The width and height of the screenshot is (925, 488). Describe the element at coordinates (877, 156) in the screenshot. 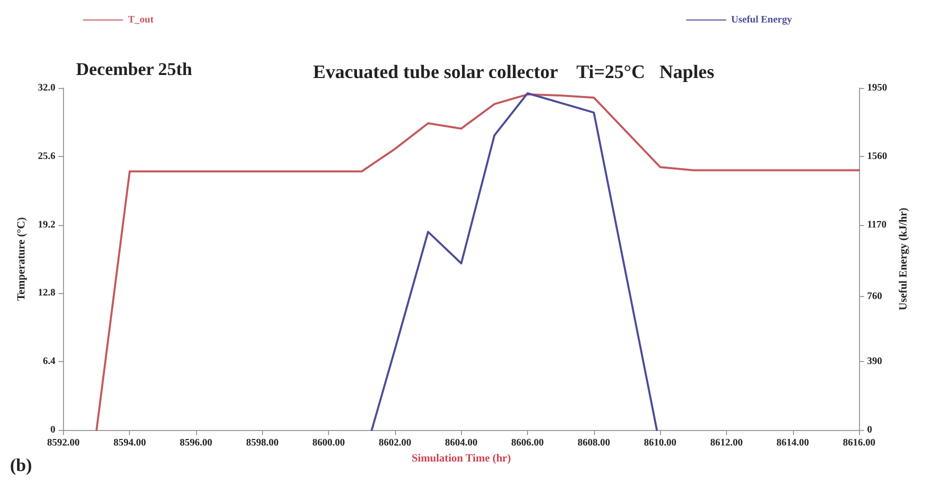

I see `y2-tick-label: 1560` at that location.